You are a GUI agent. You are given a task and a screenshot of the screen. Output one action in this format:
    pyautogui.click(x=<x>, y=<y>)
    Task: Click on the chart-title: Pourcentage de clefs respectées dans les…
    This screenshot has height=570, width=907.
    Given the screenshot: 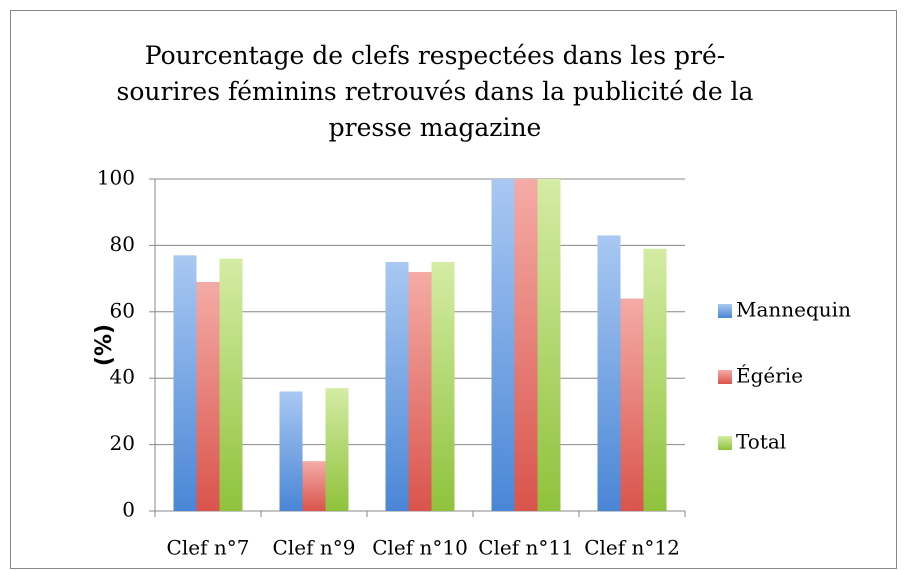 What is the action you would take?
    pyautogui.click(x=435, y=91)
    